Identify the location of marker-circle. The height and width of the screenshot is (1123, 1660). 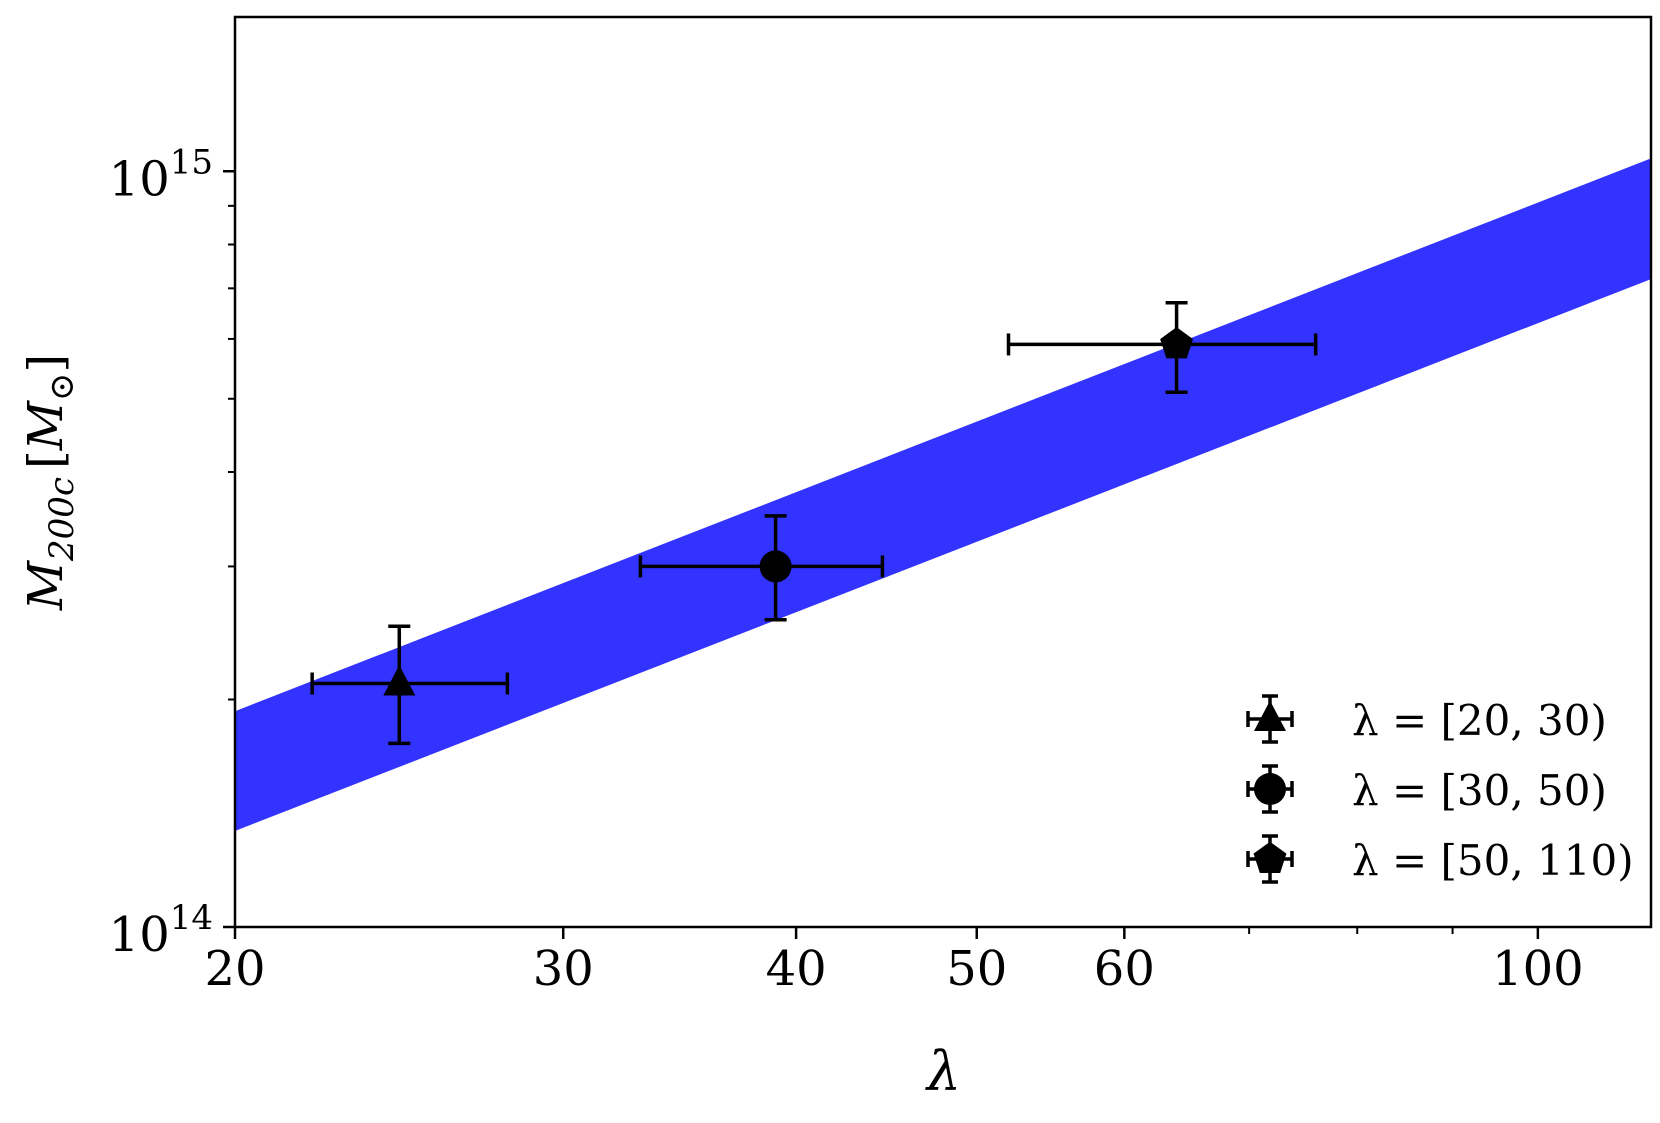
(775, 566).